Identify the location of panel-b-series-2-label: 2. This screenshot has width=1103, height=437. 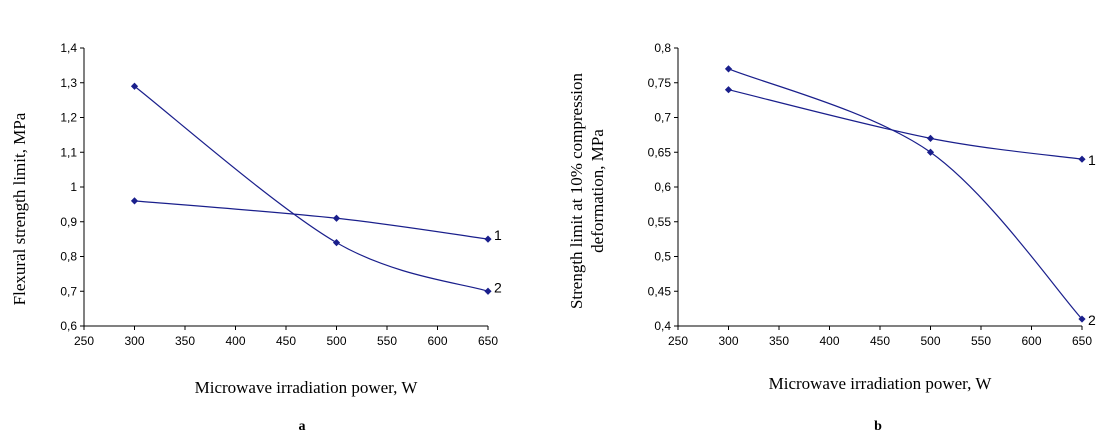
(1092, 320).